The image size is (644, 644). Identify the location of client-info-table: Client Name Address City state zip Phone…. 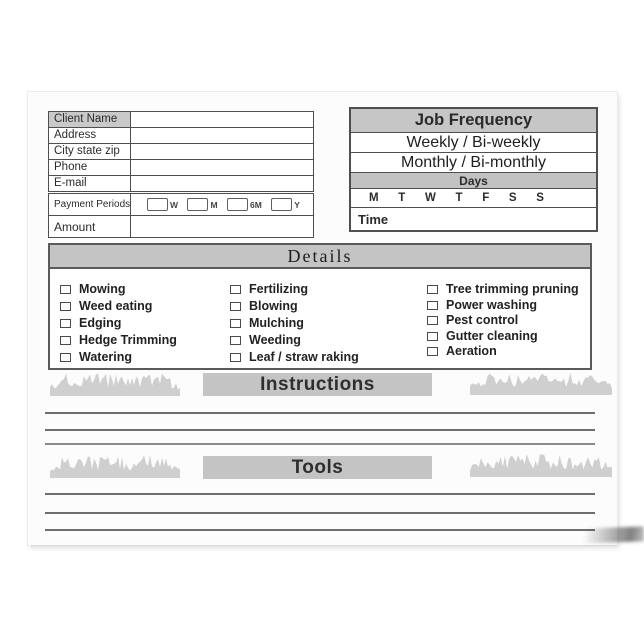
(181, 151).